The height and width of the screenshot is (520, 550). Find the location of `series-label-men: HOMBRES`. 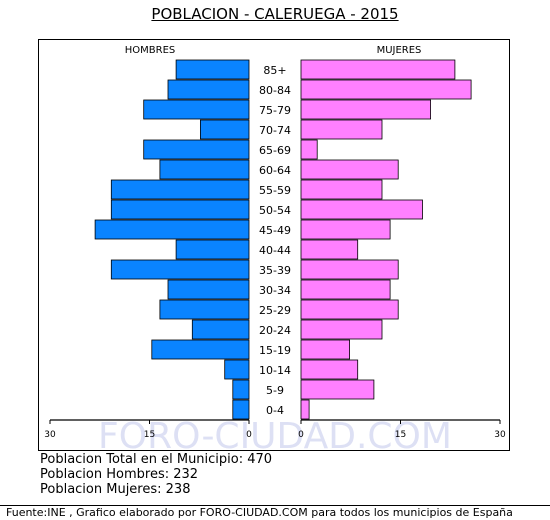

series-label-men: HOMBRES is located at coordinates (150, 50).